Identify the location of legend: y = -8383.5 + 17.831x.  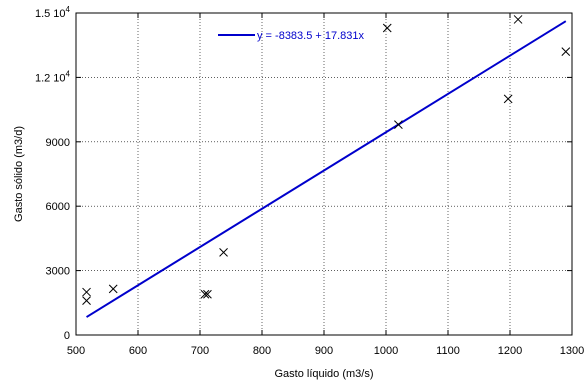
(291, 36).